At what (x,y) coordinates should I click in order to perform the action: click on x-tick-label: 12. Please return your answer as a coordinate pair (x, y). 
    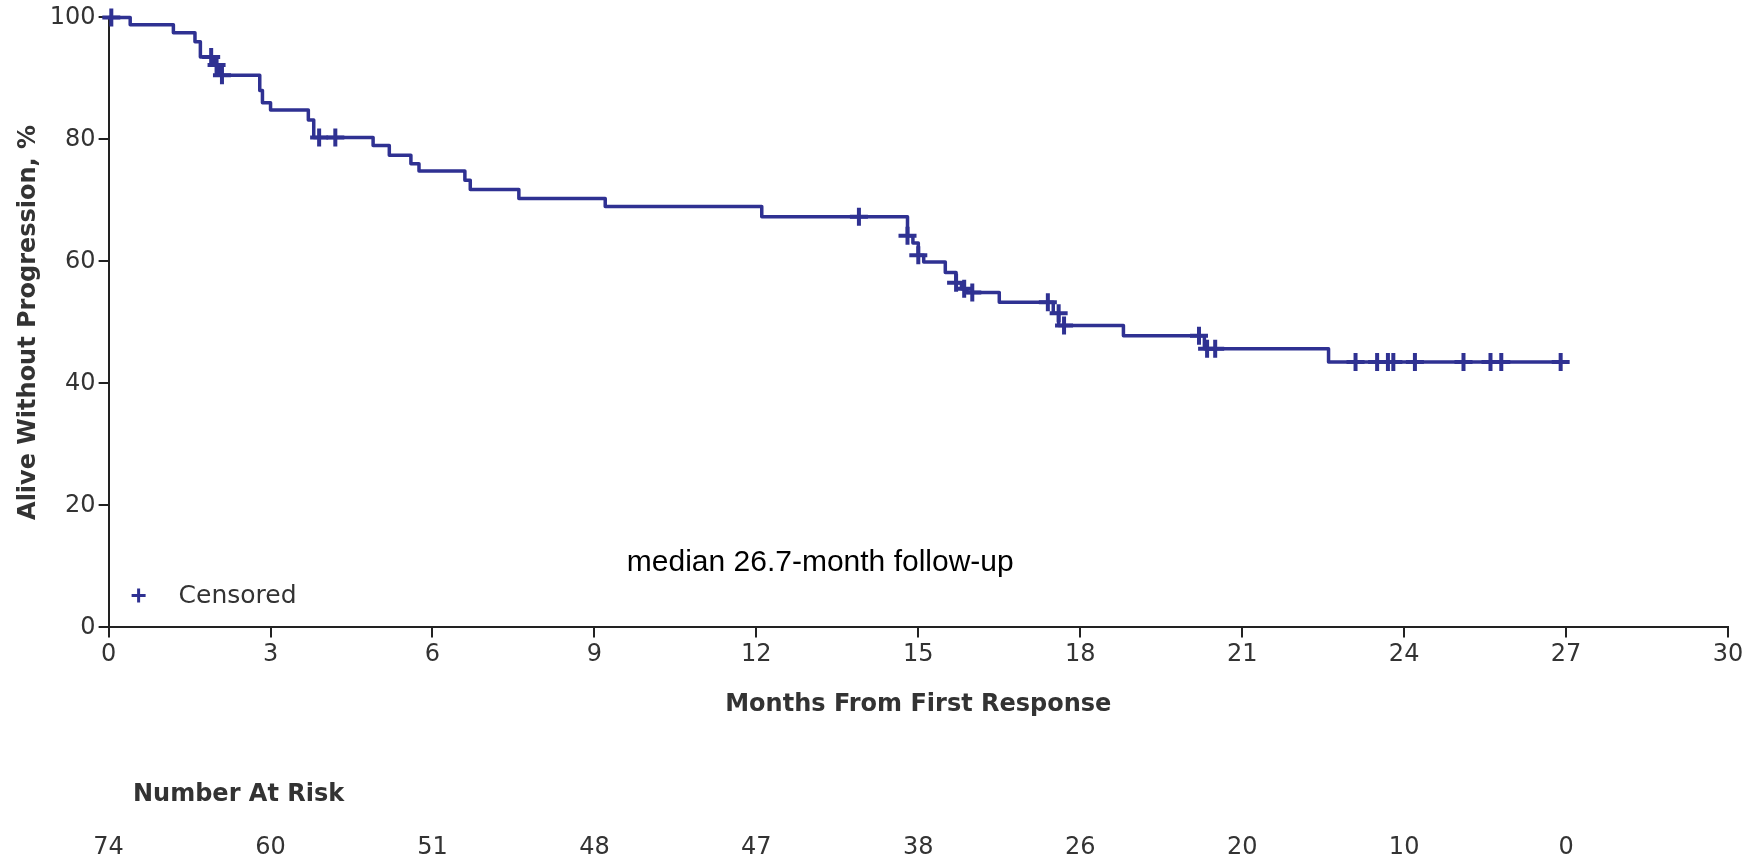
    Looking at the image, I should click on (756, 653).